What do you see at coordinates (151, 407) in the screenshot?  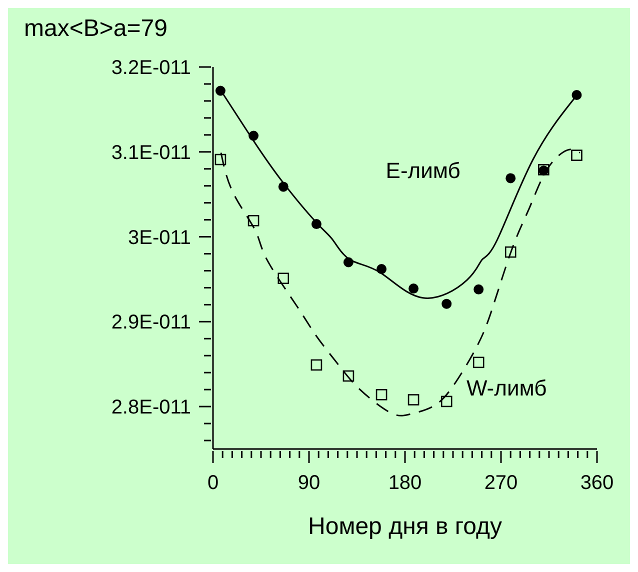 I see `y-tick-label: 2.8E-011` at bounding box center [151, 407].